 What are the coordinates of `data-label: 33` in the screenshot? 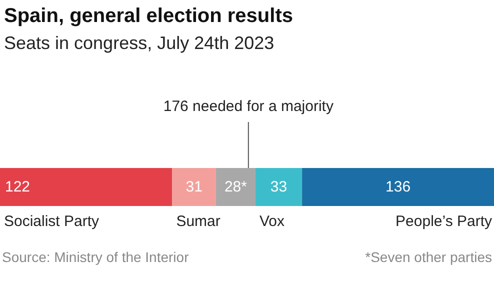 It's located at (279, 187).